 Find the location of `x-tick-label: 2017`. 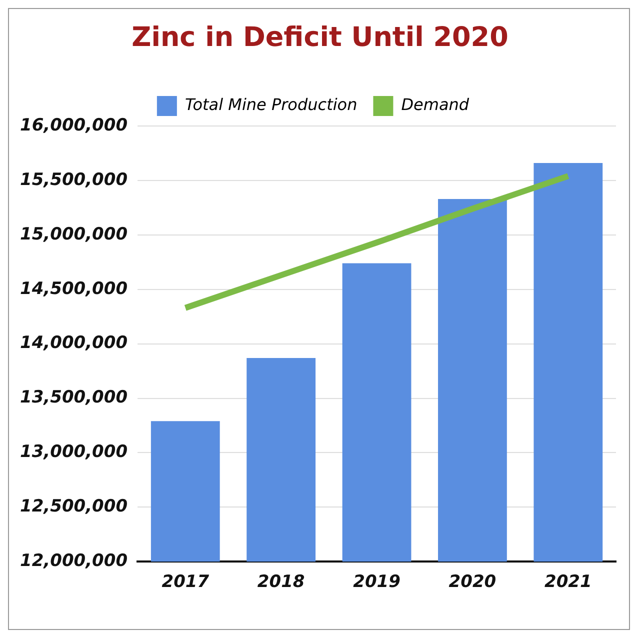

x-tick-label: 2017 is located at coordinates (186, 582).